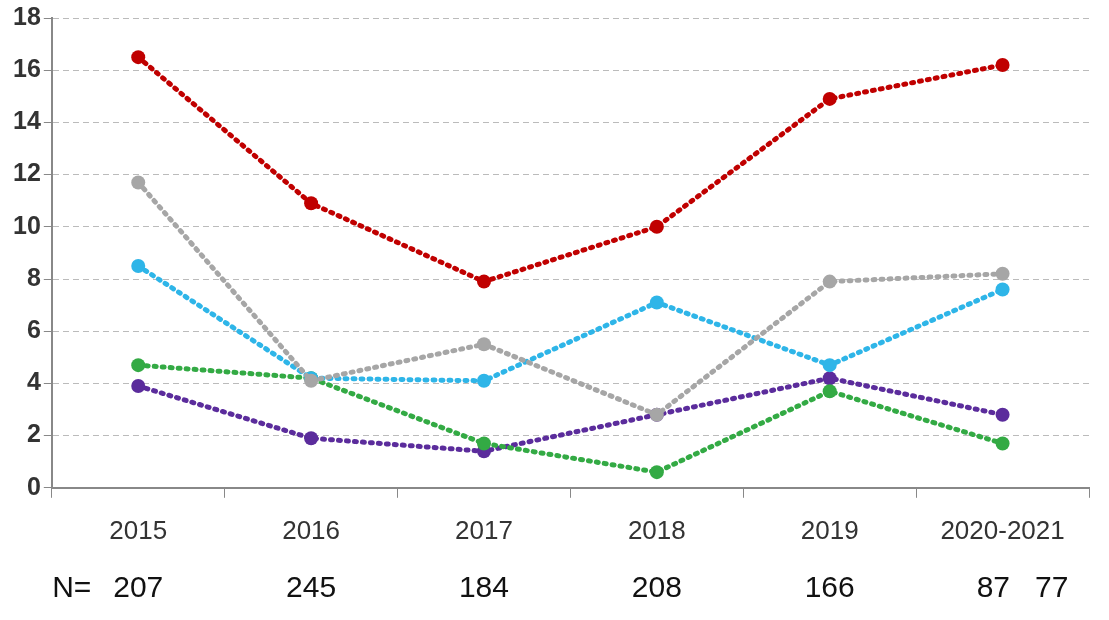 This screenshot has height=620, width=1109. What do you see at coordinates (483, 587) in the screenshot?
I see `text: 184` at bounding box center [483, 587].